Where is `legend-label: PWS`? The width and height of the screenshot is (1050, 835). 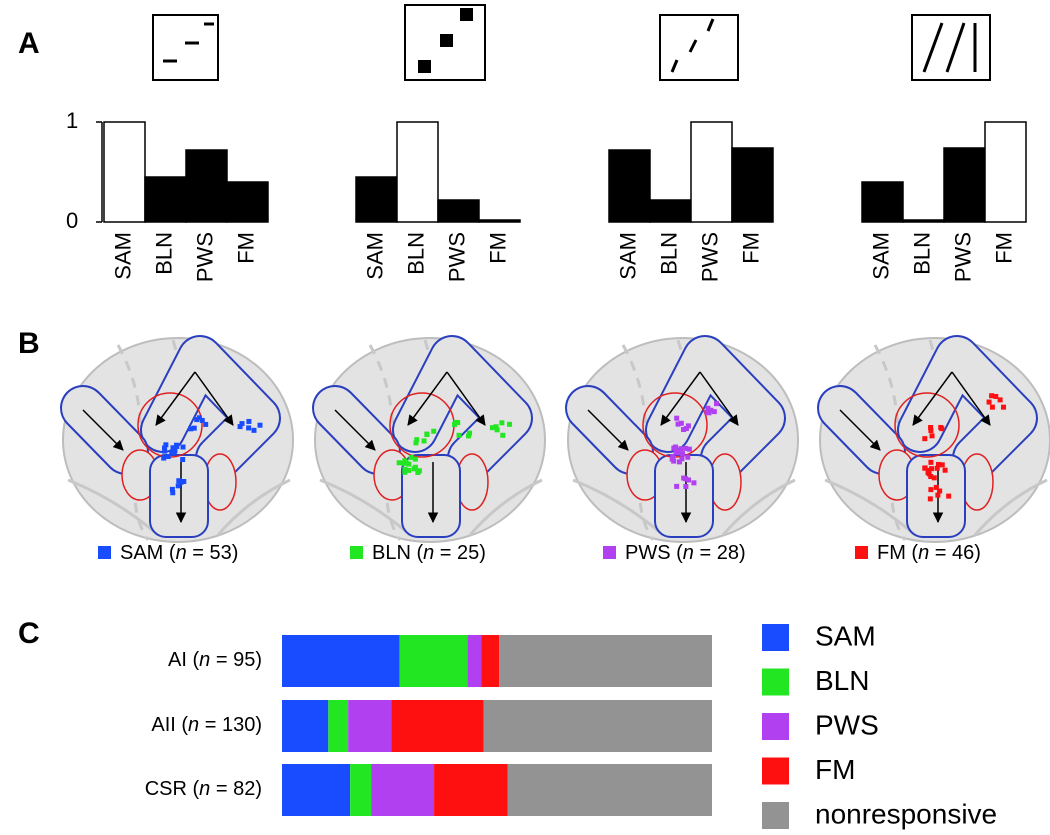
legend-label: PWS is located at coordinates (847, 724).